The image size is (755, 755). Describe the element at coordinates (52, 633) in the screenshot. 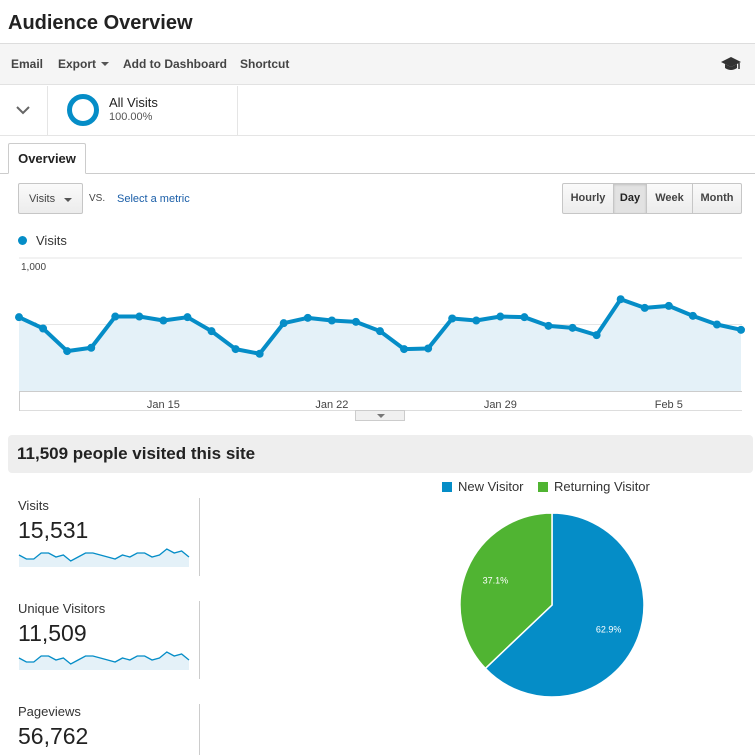

I see `metric-value: 11,509` at that location.